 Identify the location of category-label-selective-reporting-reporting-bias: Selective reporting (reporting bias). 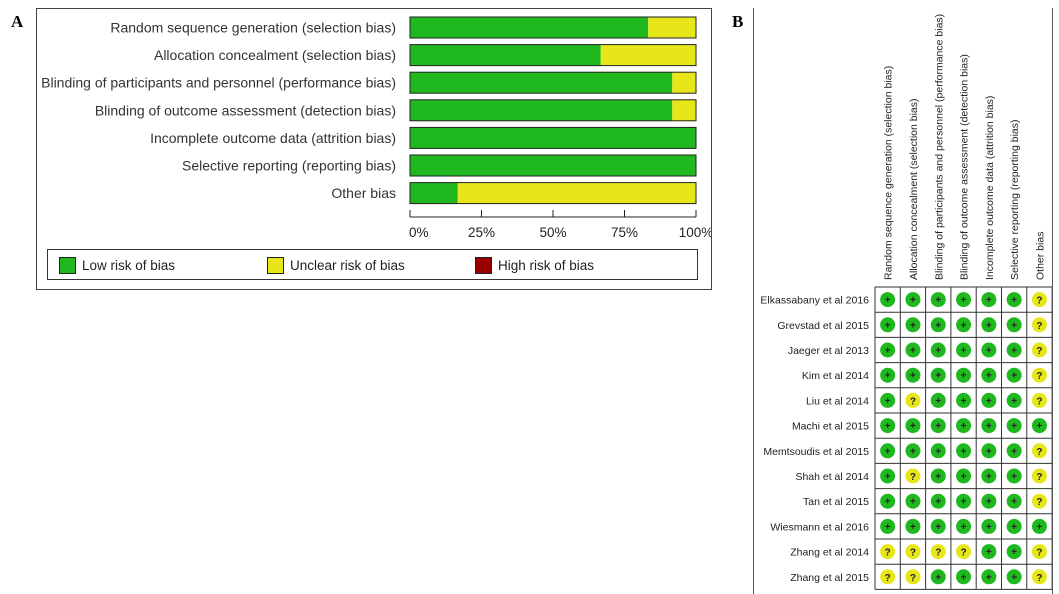
(289, 166).